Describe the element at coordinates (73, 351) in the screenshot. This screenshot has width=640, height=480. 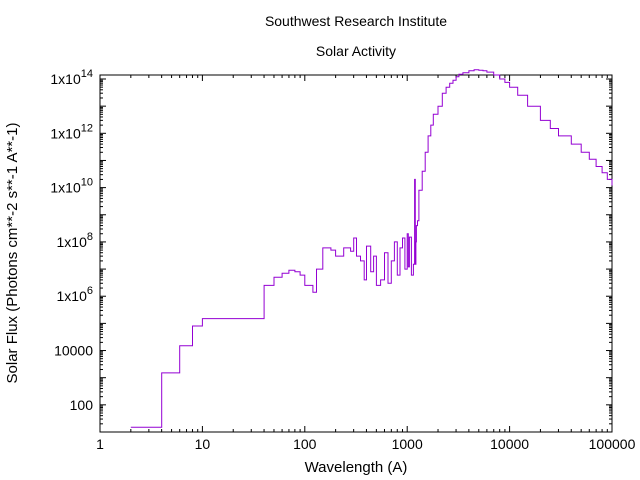
I see `y-tick-label: 10000` at that location.